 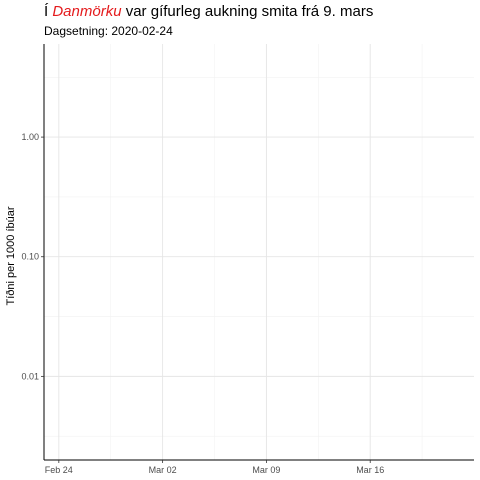 I want to click on title-prefix: Í, so click(x=46, y=11).